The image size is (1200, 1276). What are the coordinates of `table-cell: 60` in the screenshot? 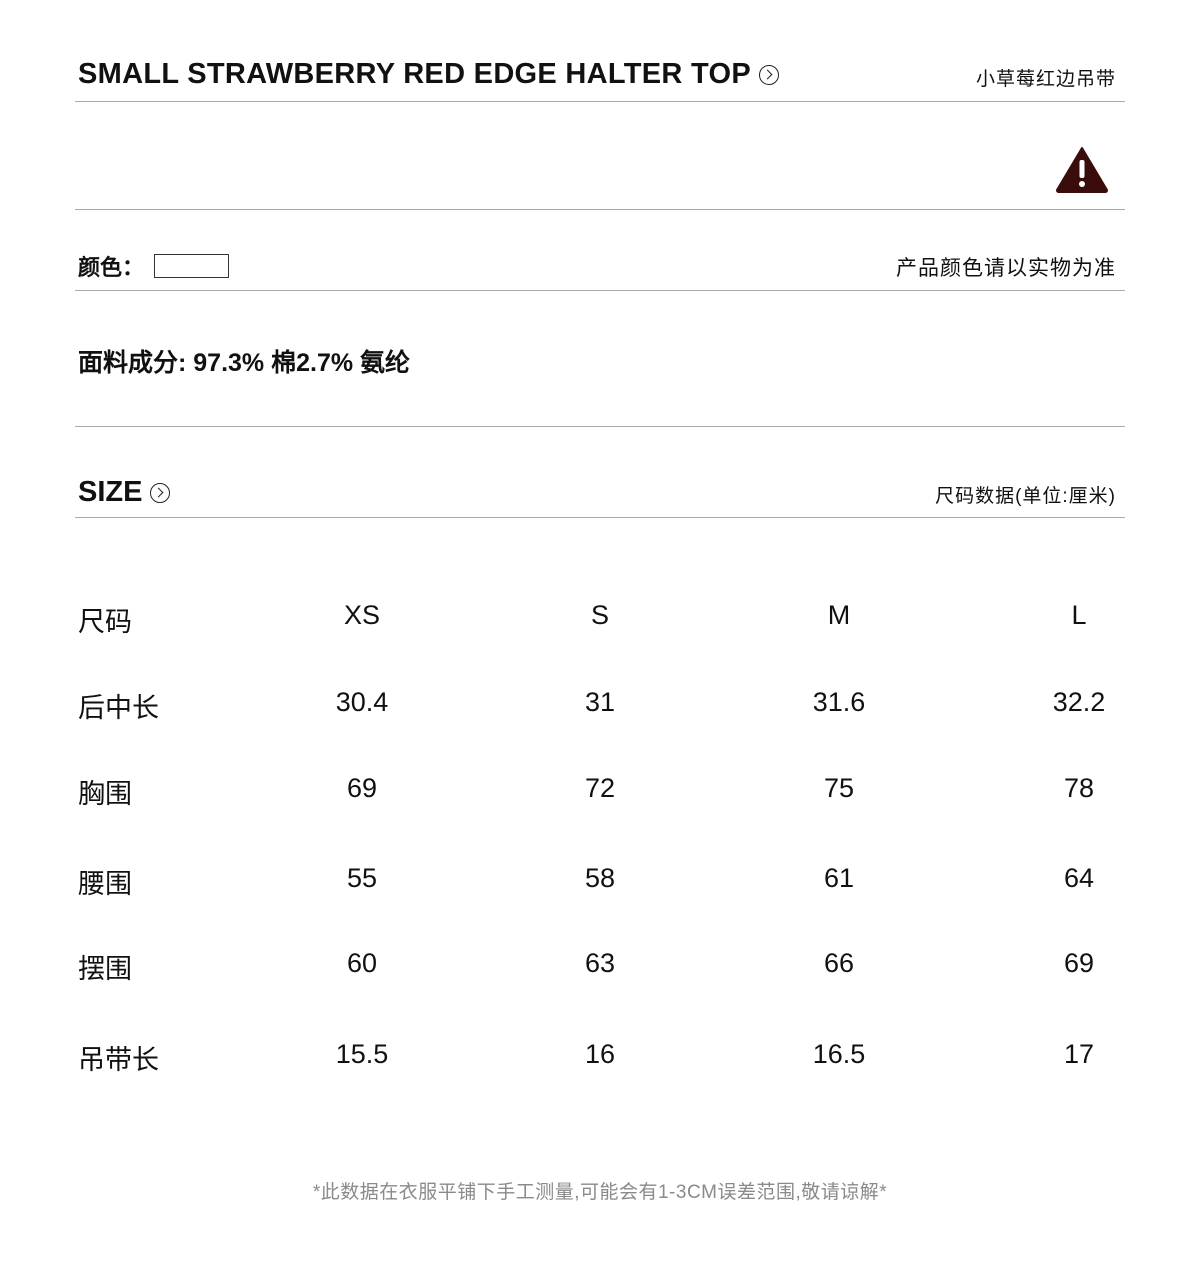 It's located at (362, 963).